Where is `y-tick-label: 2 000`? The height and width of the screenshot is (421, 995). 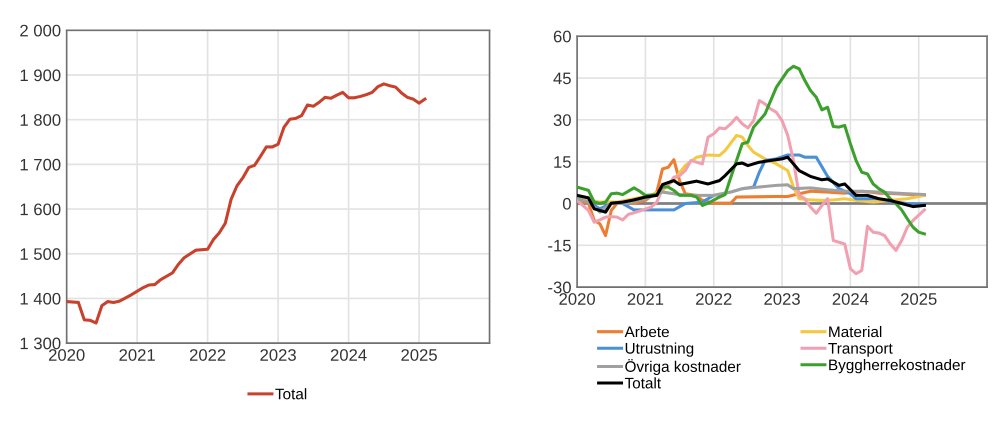
y-tick-label: 2 000 is located at coordinates (40, 30).